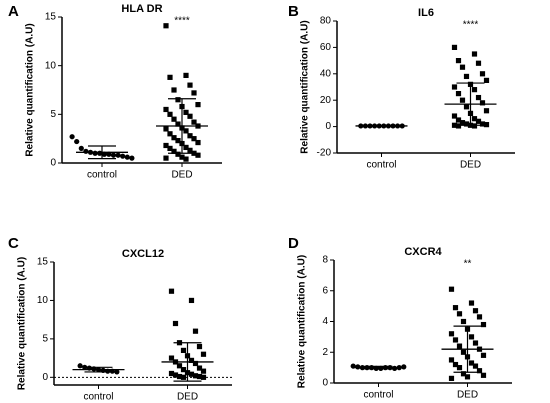  Describe the element at coordinates (325, 260) in the screenshot. I see `y-tick-label: 8` at that location.